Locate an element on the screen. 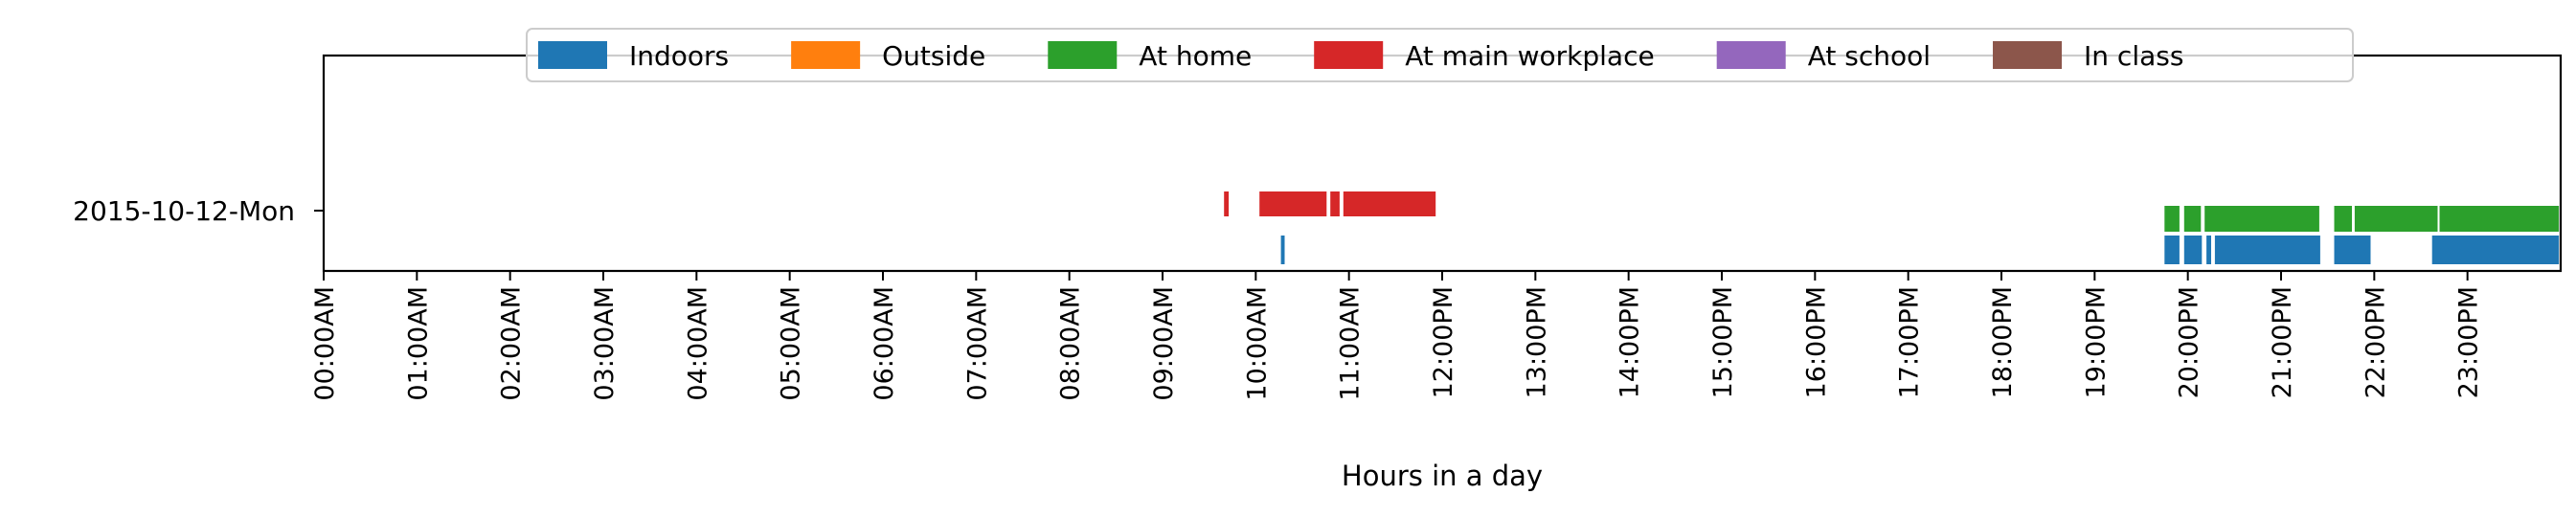  y-tick-label-0: 2015-10-12-Mon is located at coordinates (184, 211).